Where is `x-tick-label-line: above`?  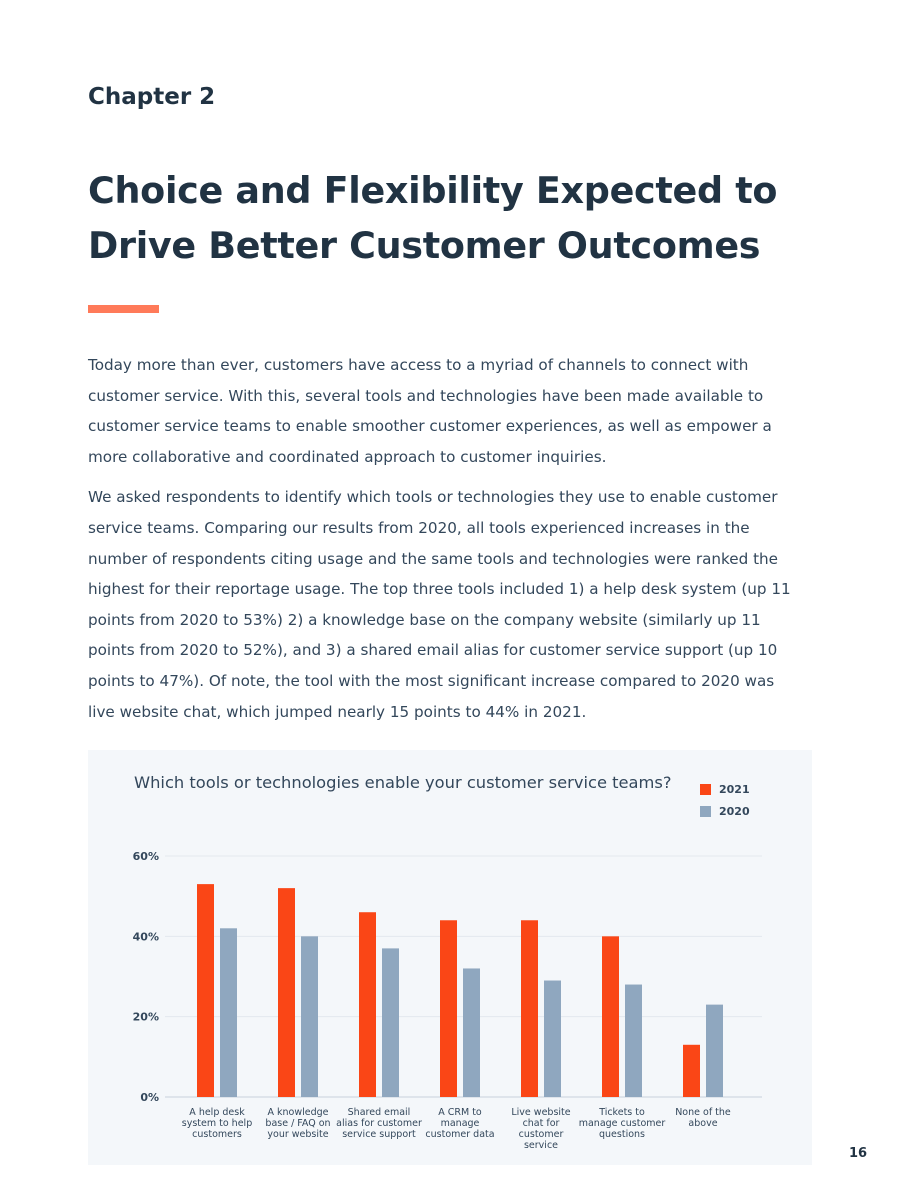
x-tick-label-line: above is located at coordinates (702, 1123).